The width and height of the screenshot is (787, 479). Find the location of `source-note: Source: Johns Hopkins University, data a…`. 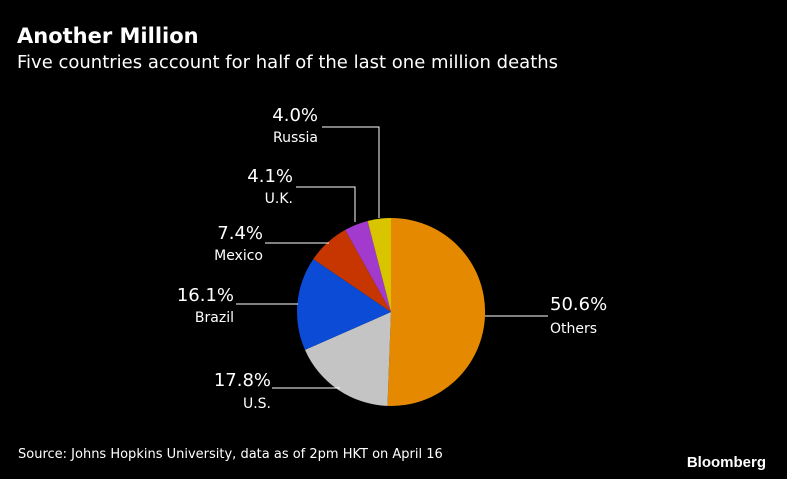

source-note: Source: Johns Hopkins University, data a… is located at coordinates (230, 454).